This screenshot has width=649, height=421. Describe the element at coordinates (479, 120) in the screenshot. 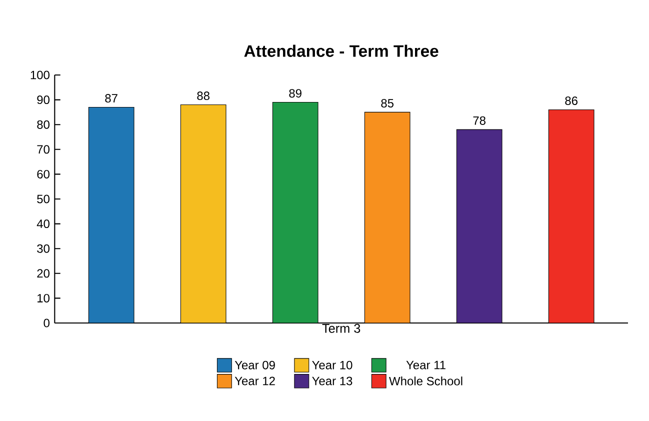

I see `data-label: 78` at that location.